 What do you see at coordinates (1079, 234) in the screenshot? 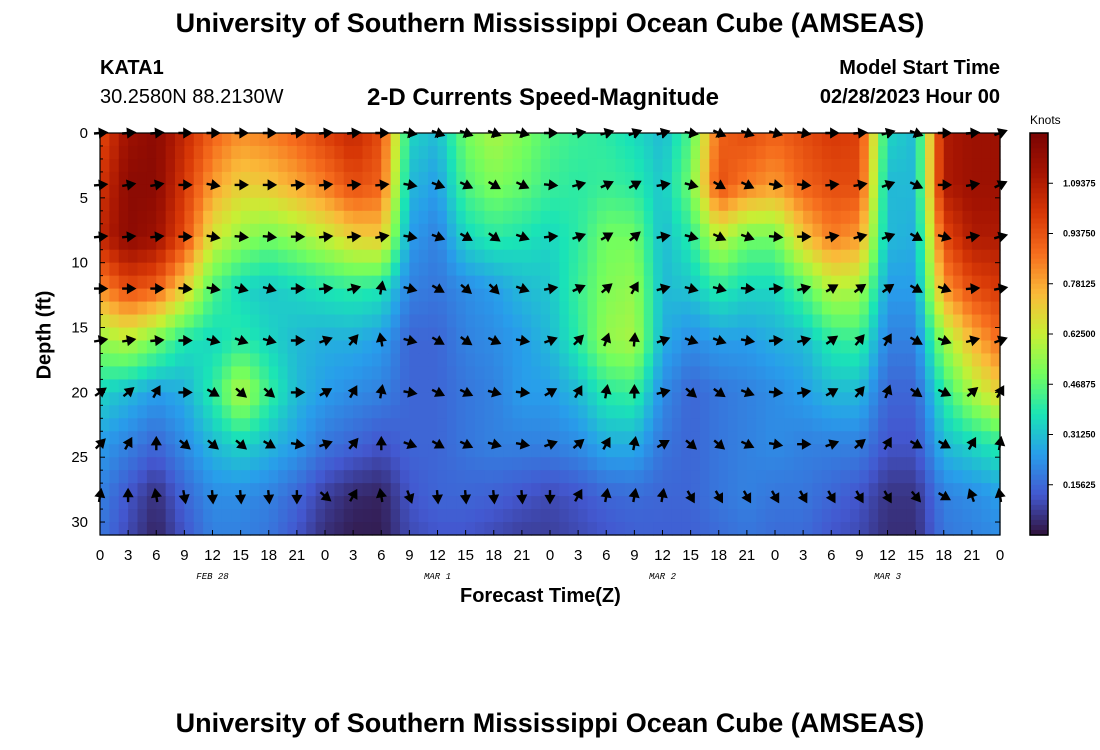
I see `colorbar-tick-label: 0.93750` at bounding box center [1079, 234].